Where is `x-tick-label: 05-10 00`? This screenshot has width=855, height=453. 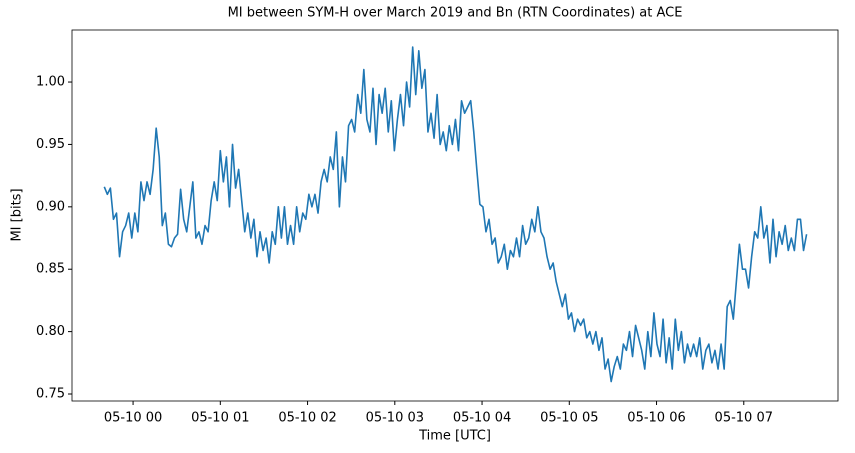 x-tick-label: 05-10 00 is located at coordinates (133, 418).